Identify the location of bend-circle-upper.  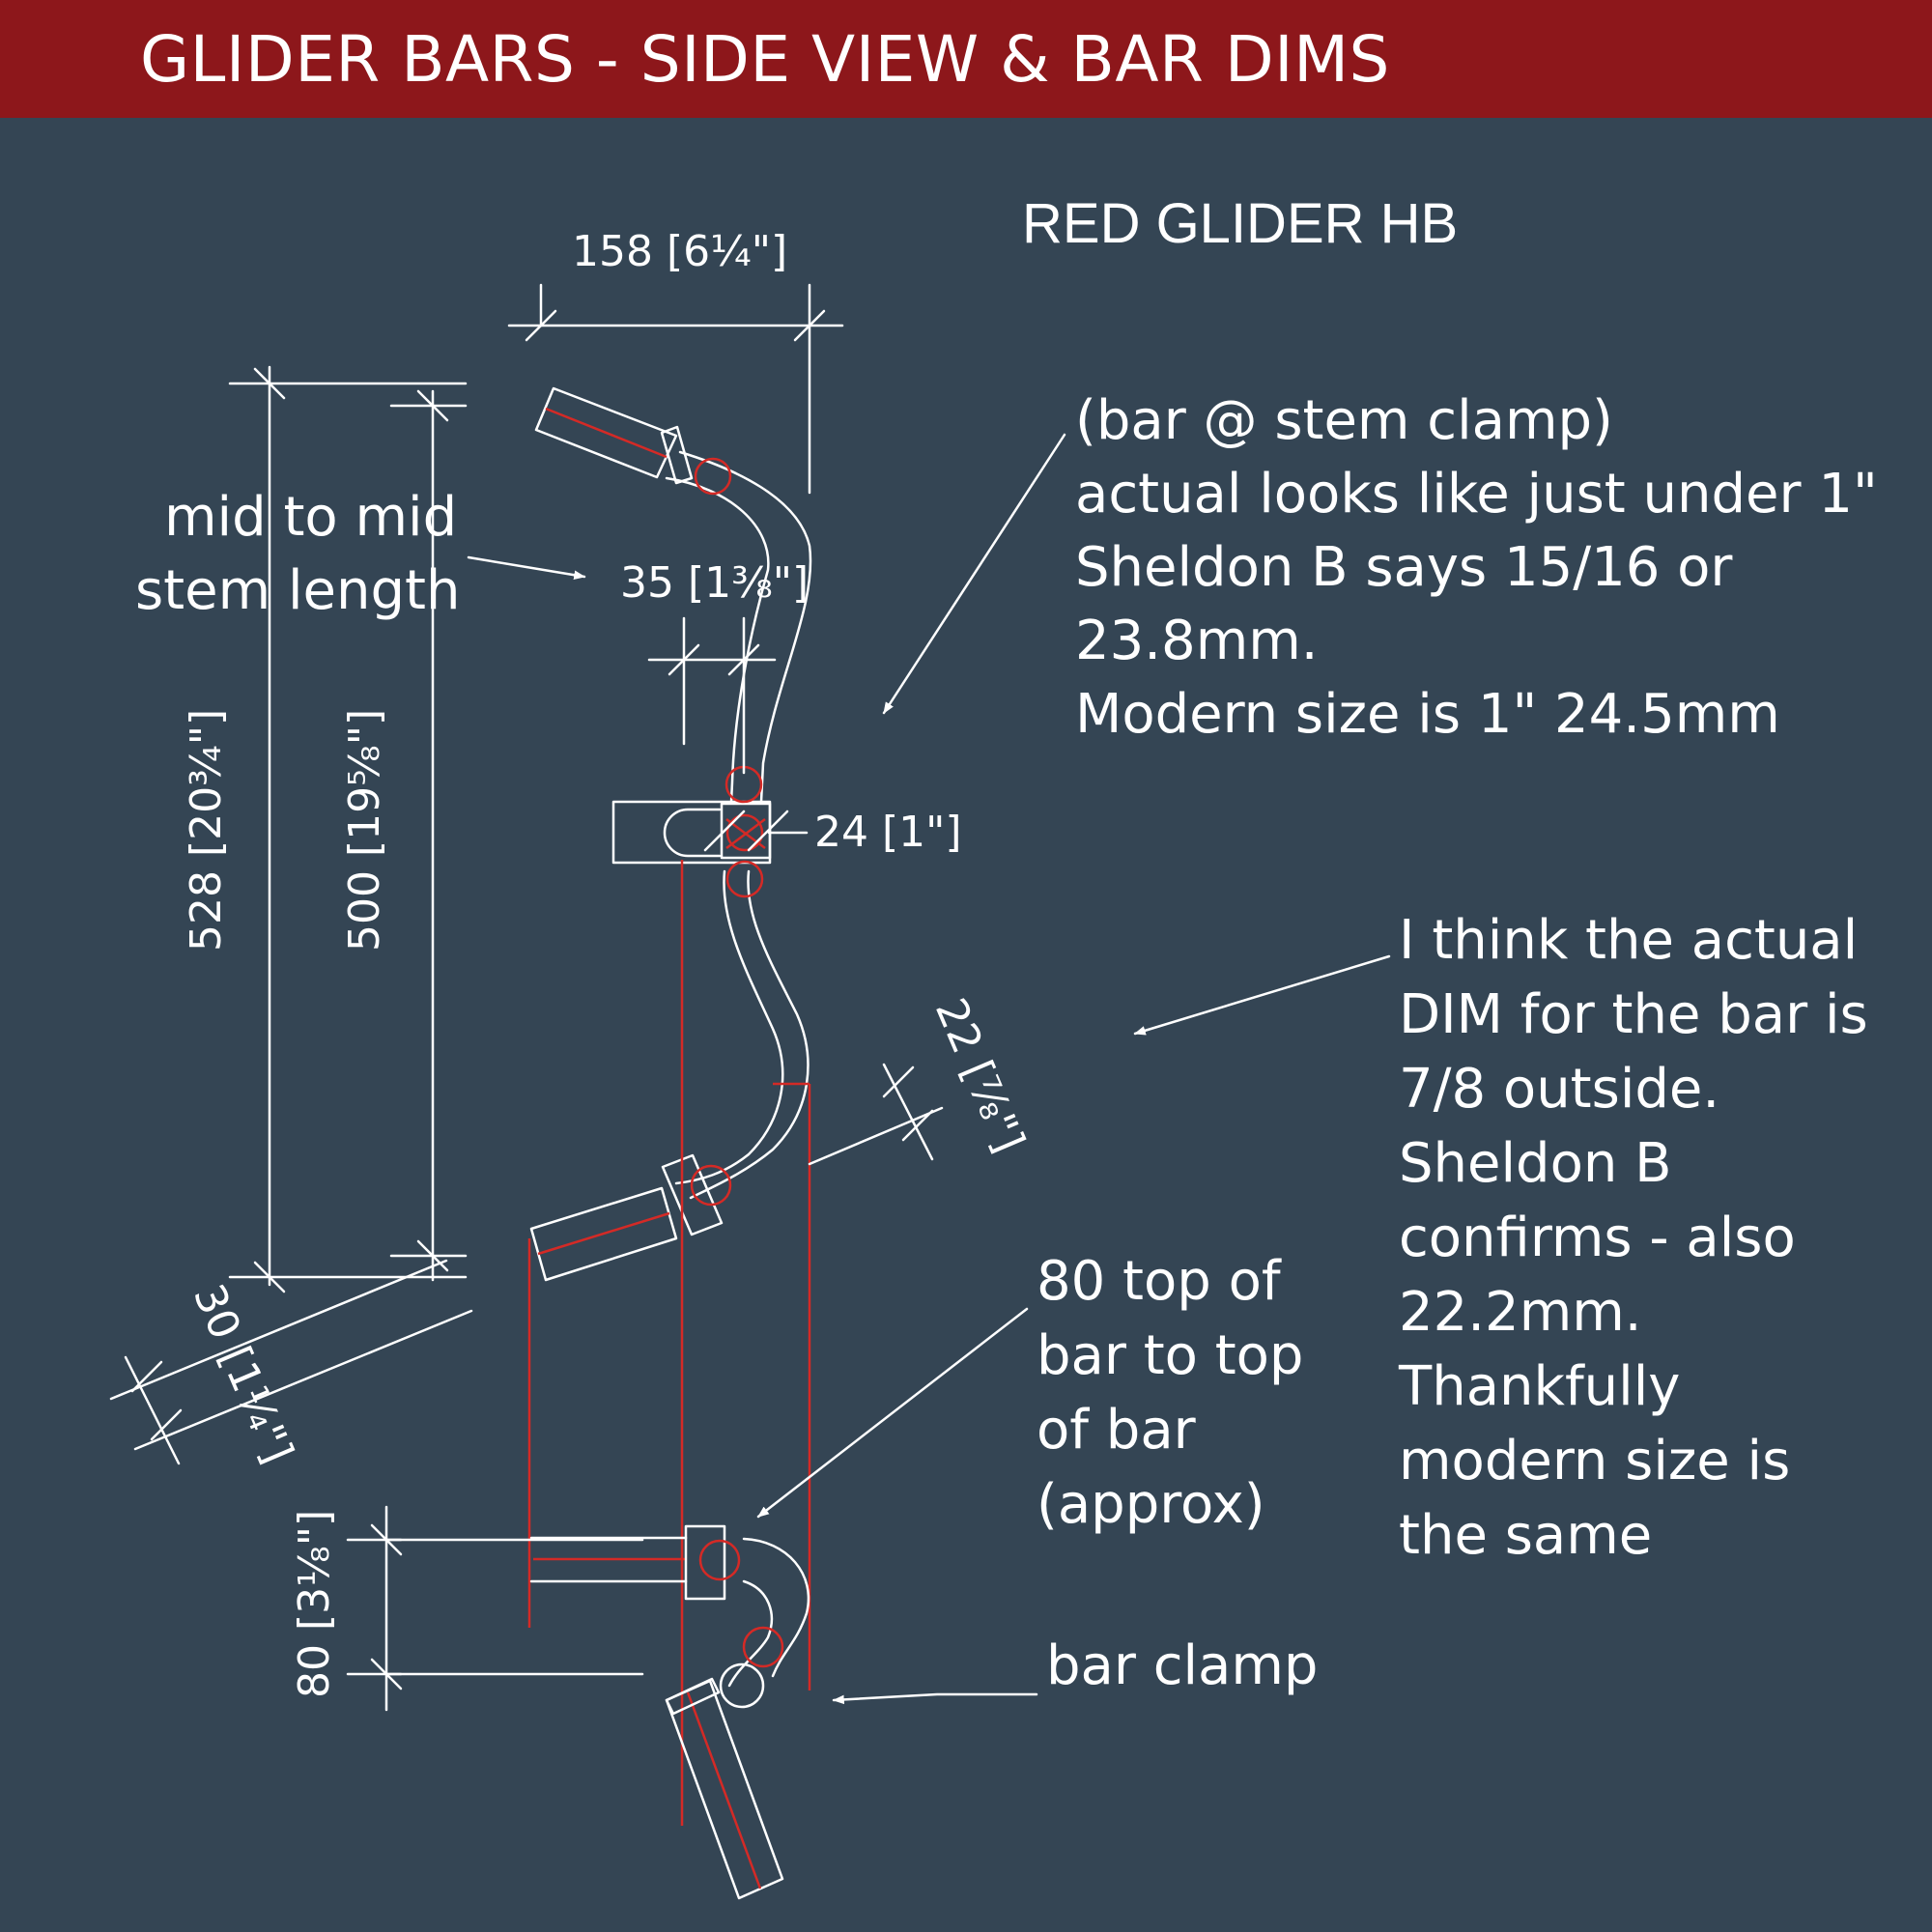
(713, 476).